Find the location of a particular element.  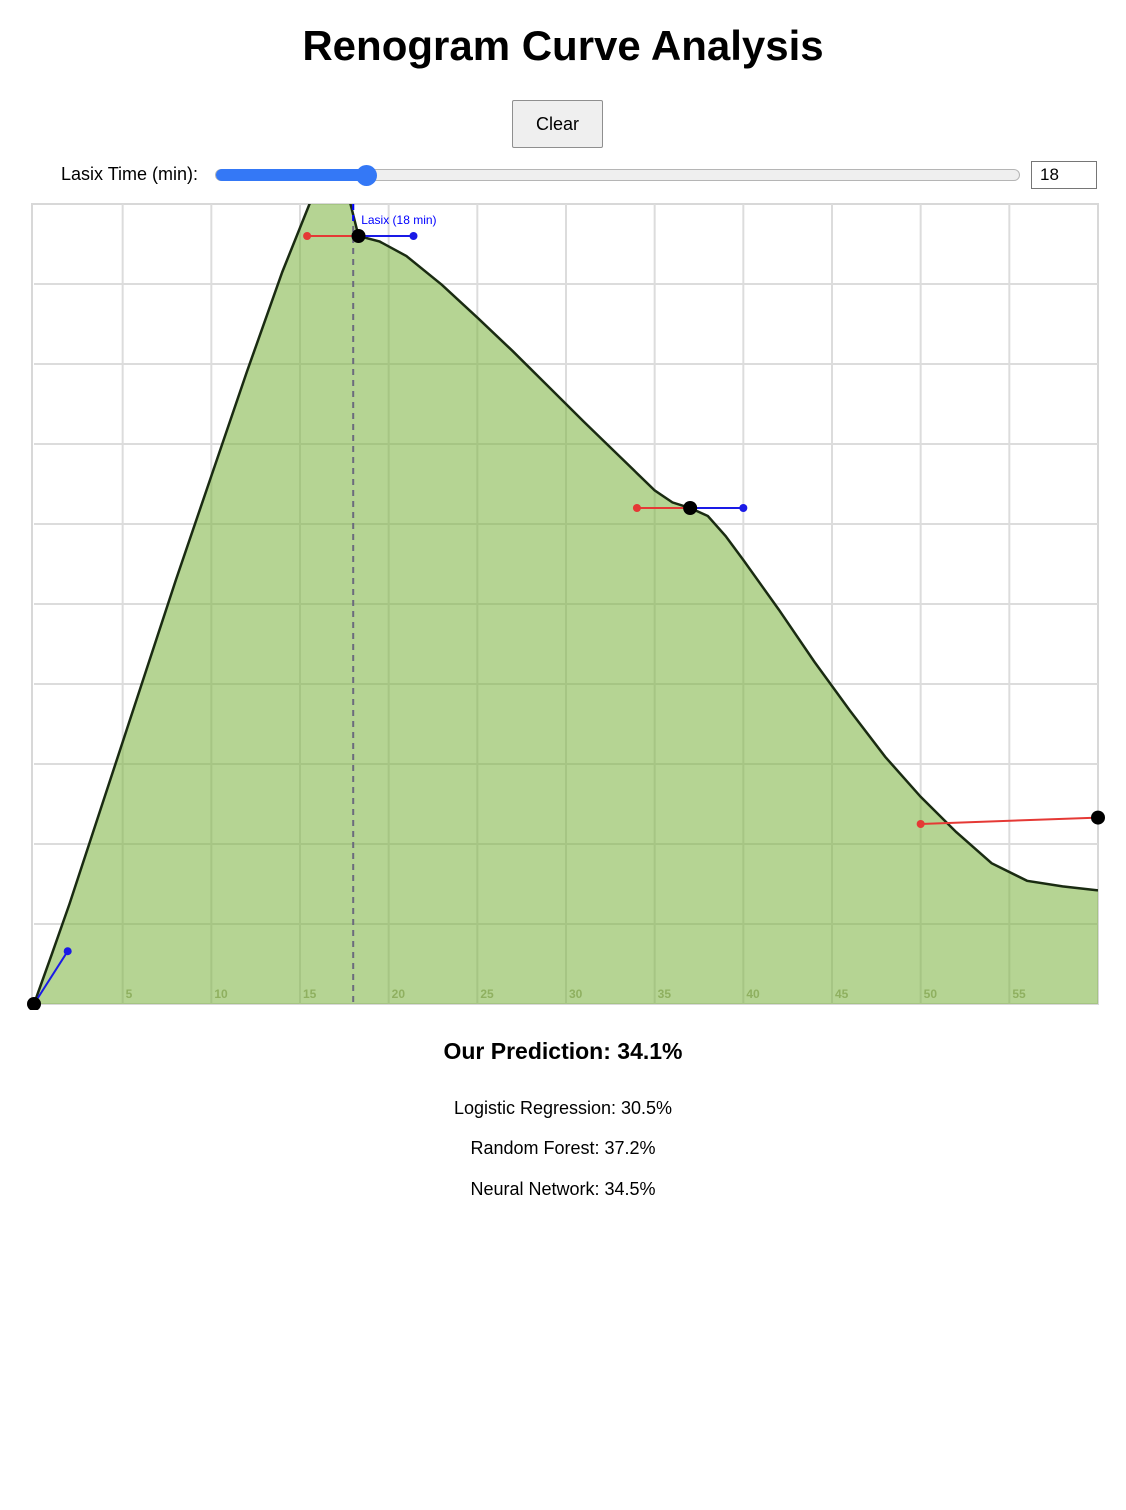

lasix-marker-label: Lasix (18 min) is located at coordinates (398, 220).